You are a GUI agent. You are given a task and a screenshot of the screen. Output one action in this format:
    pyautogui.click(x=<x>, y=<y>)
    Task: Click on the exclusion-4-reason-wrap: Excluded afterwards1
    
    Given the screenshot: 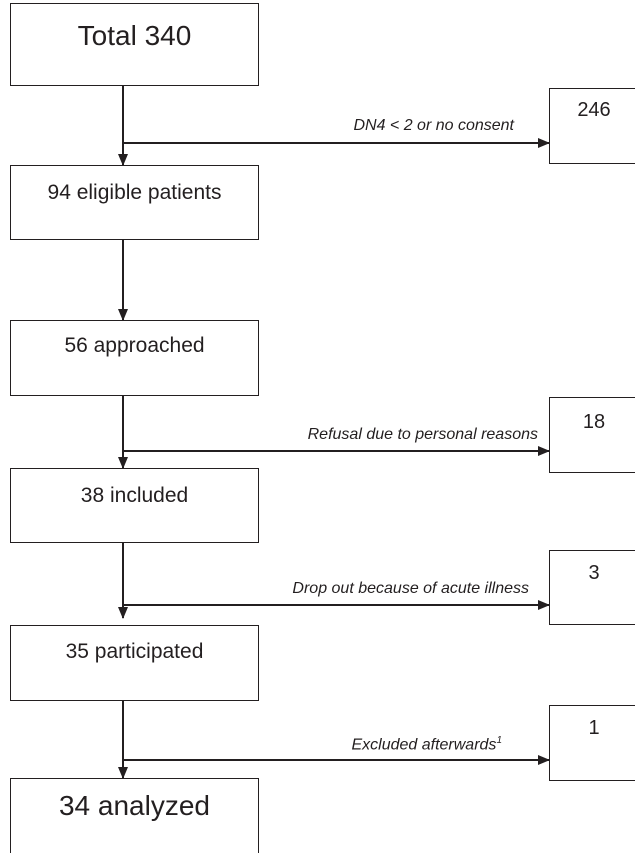 What is the action you would take?
    pyautogui.click(x=426, y=744)
    